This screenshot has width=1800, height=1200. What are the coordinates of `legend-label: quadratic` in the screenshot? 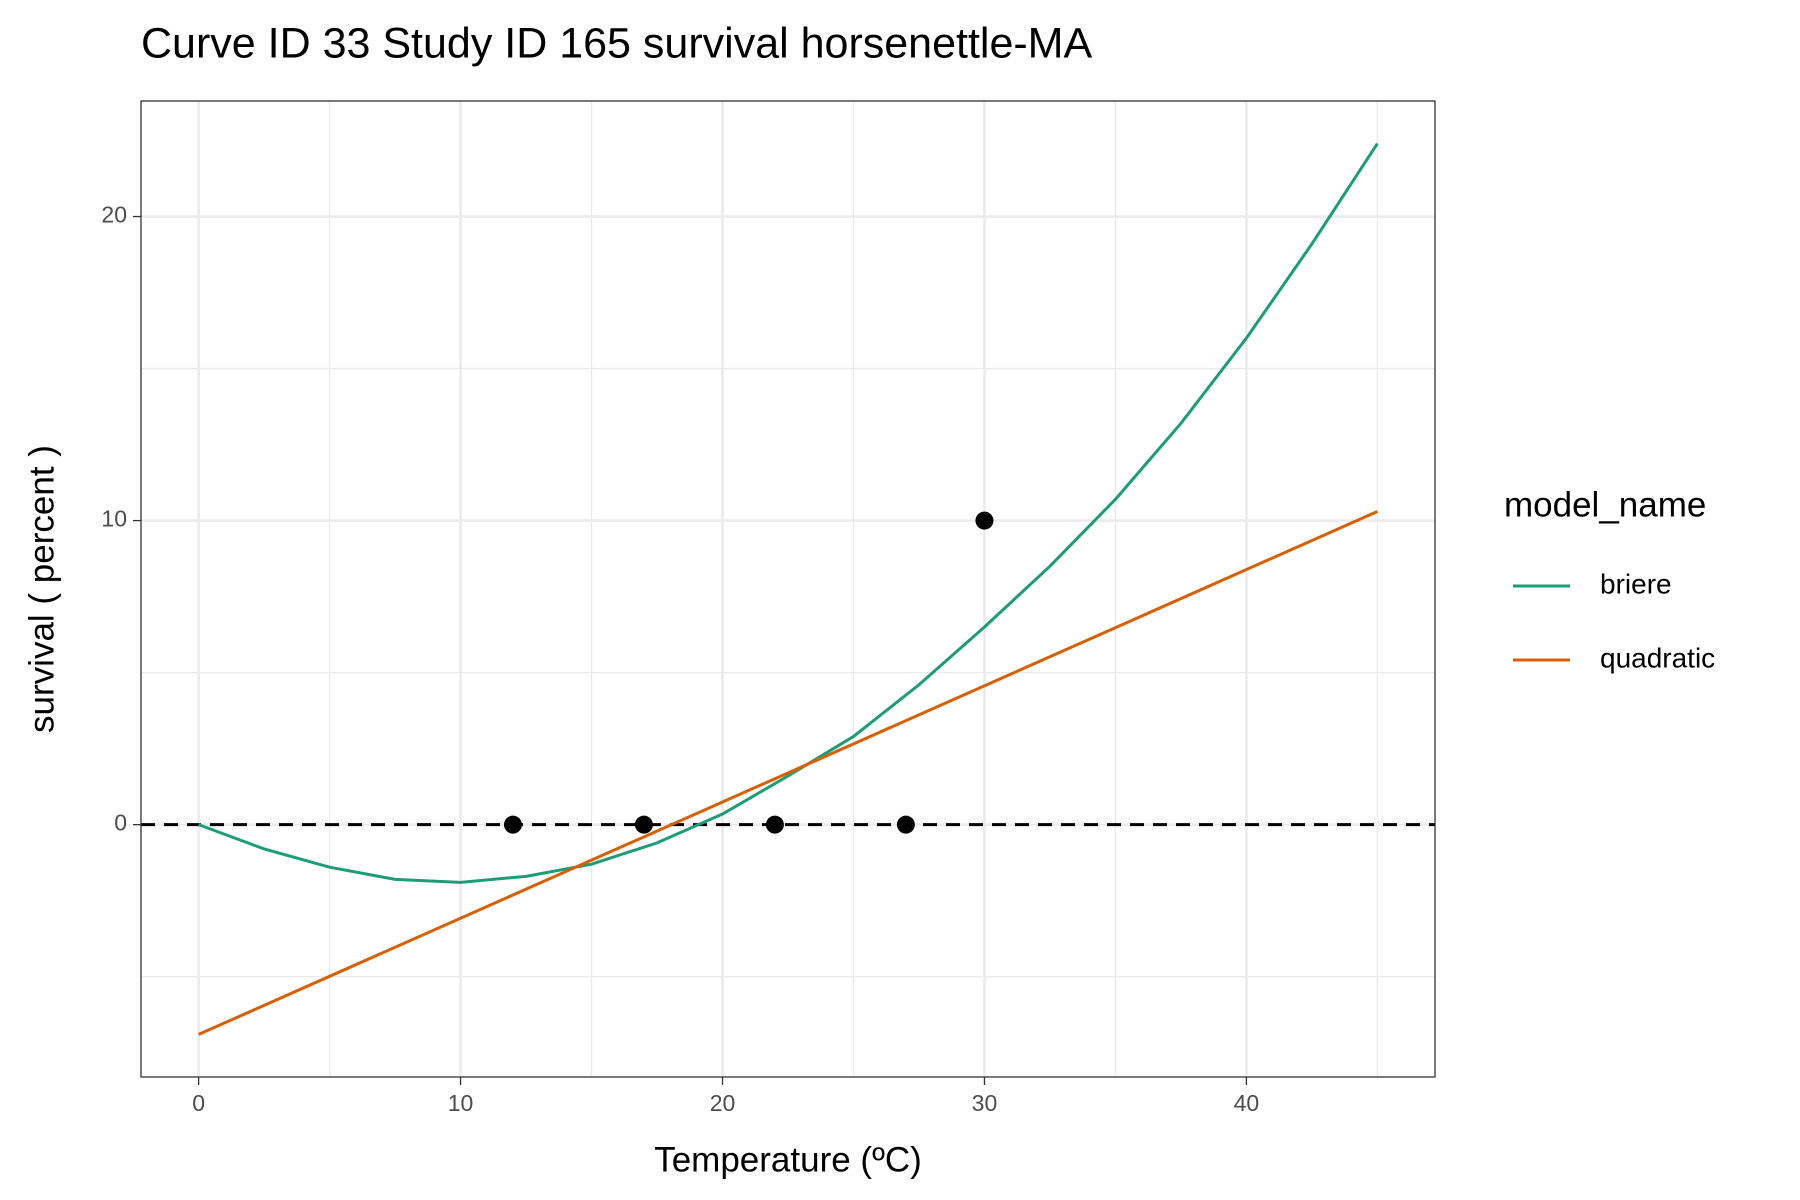 It's located at (1657, 657).